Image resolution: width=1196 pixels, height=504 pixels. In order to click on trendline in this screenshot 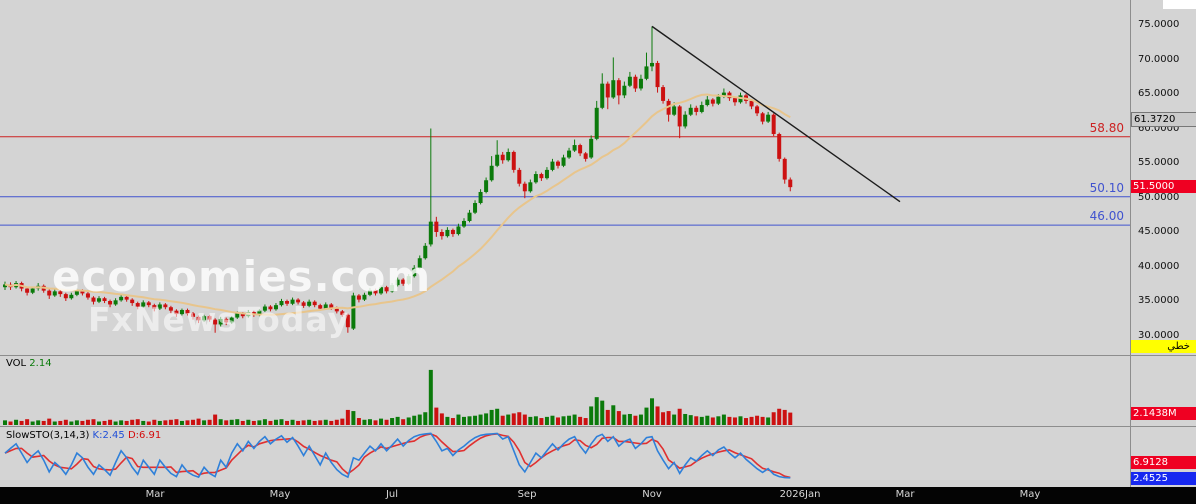, I will do `click(776, 114)`.